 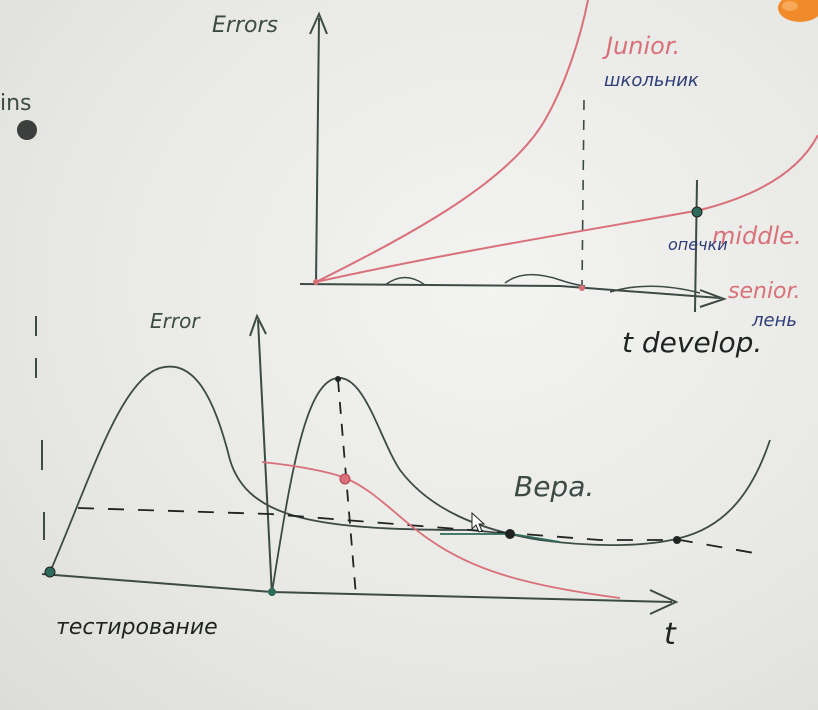 I want to click on origin-left-point, so click(x=50, y=572).